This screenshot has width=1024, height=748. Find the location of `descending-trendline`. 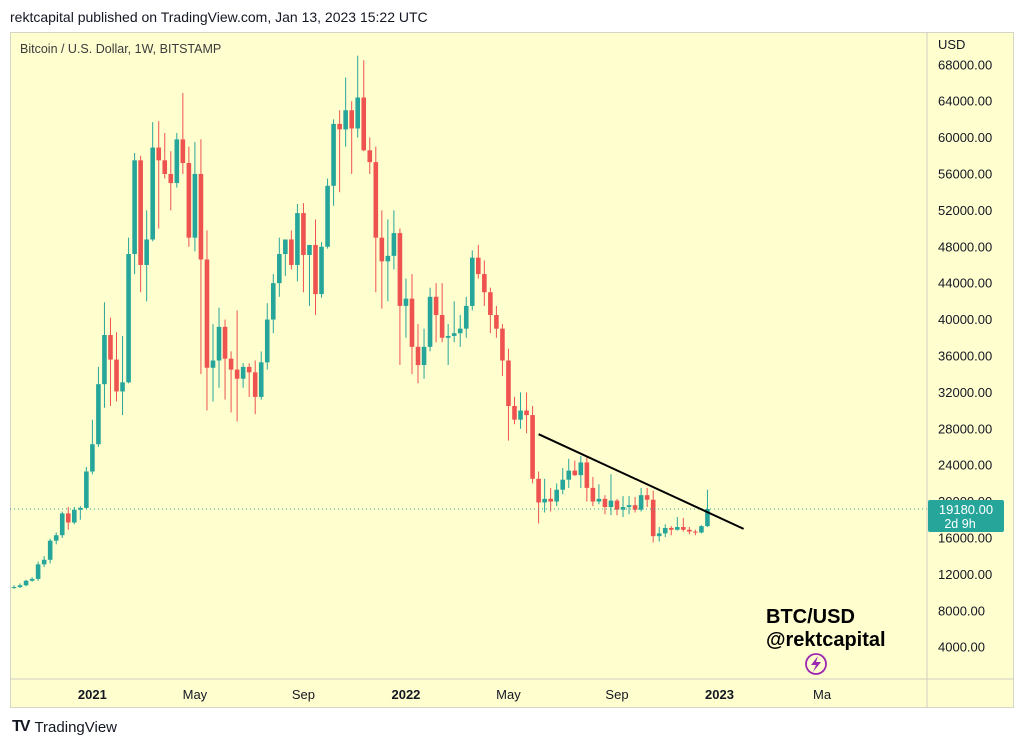

descending-trendline is located at coordinates (641, 481).